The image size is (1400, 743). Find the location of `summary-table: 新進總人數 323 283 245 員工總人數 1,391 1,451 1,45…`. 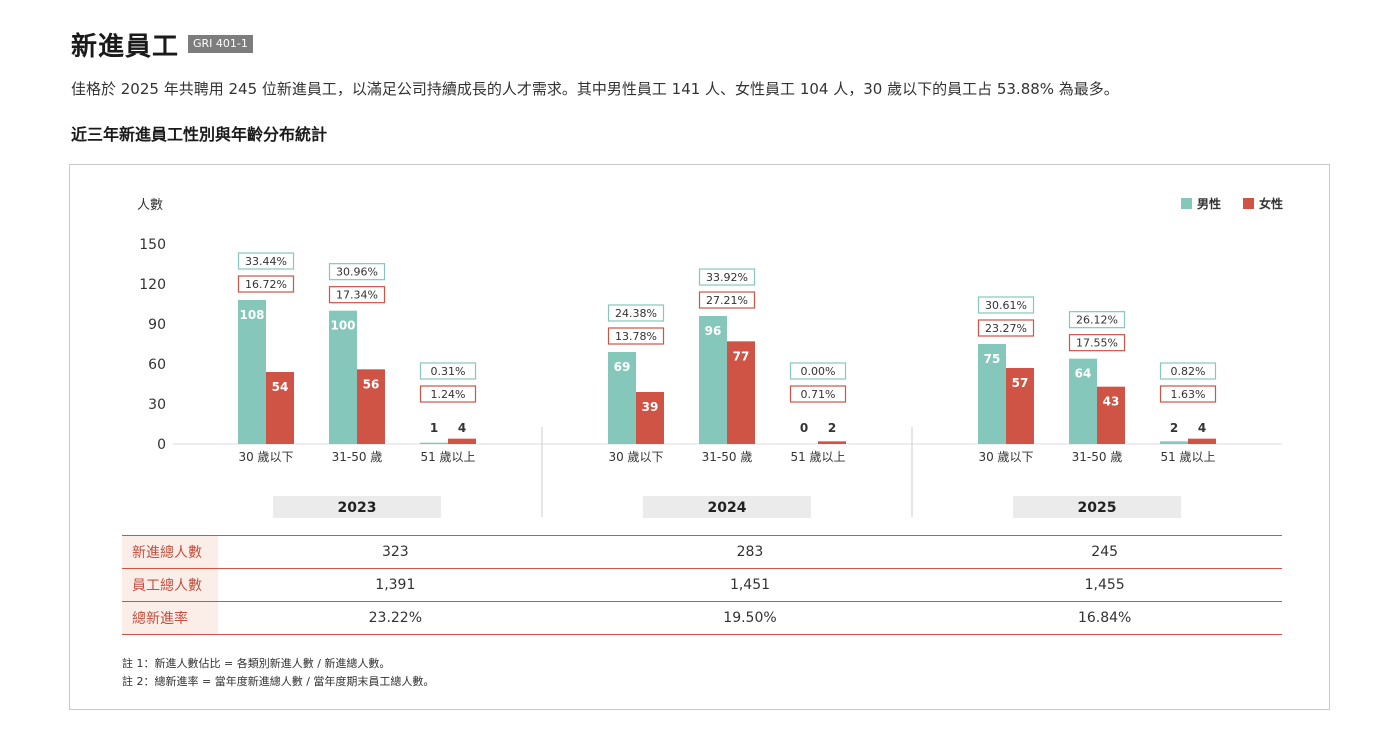

summary-table: 新進總人數 323 283 245 員工總人數 1,391 1,451 1,45… is located at coordinates (702, 585).